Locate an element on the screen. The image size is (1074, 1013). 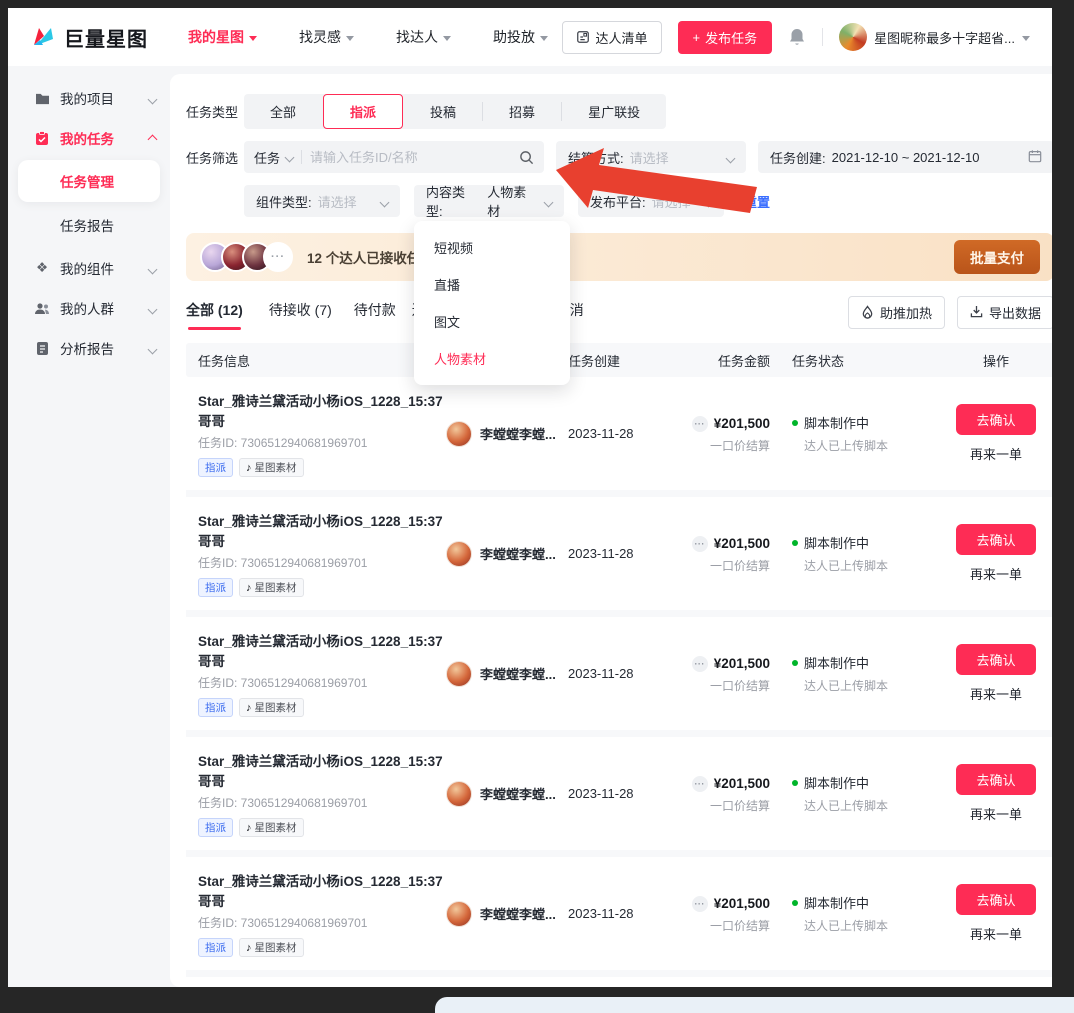
avatar is located at coordinates (459, 673).